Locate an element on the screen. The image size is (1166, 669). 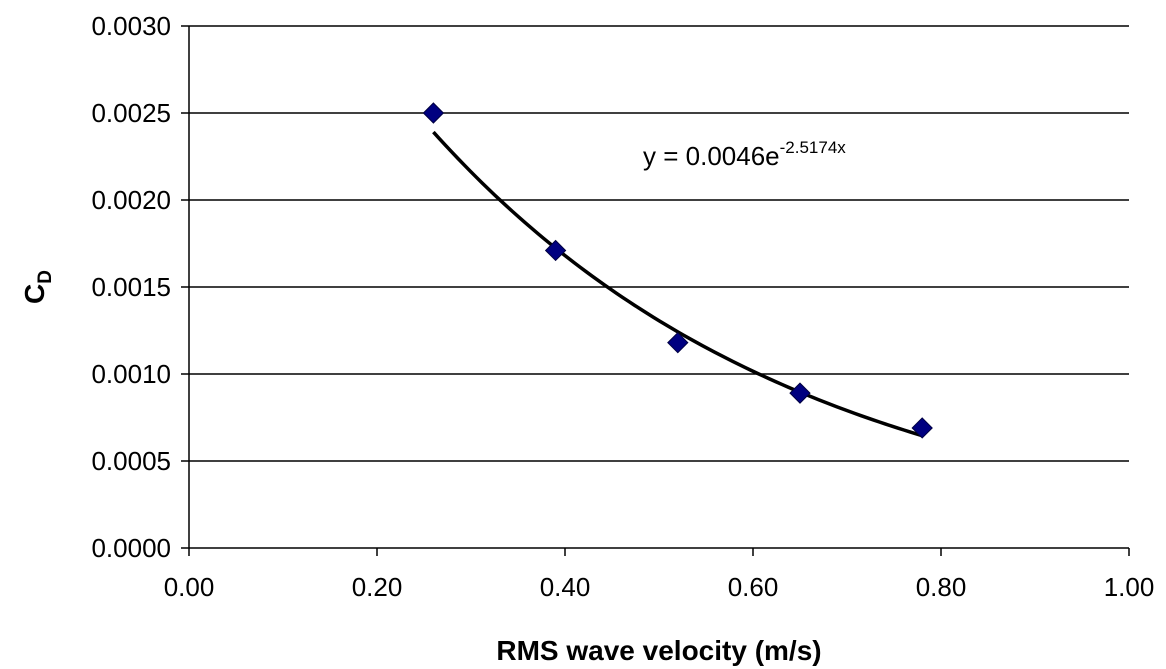
x-axis-title: RMS wave velocity (m/s) is located at coordinates (658, 650).